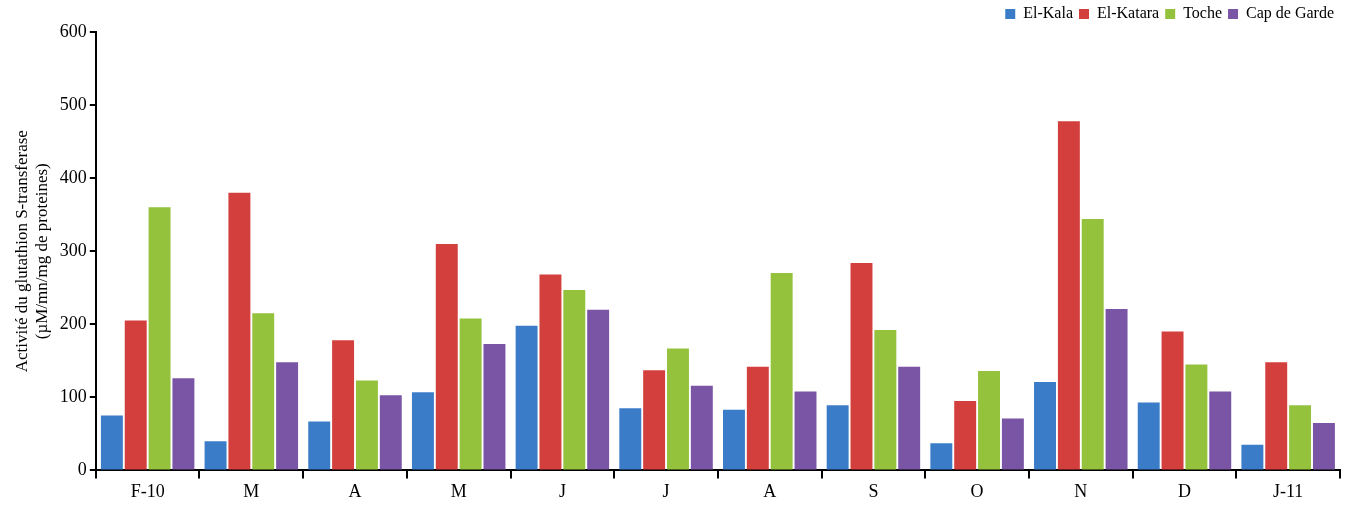  I want to click on y-tick-label: 100, so click(73, 396).